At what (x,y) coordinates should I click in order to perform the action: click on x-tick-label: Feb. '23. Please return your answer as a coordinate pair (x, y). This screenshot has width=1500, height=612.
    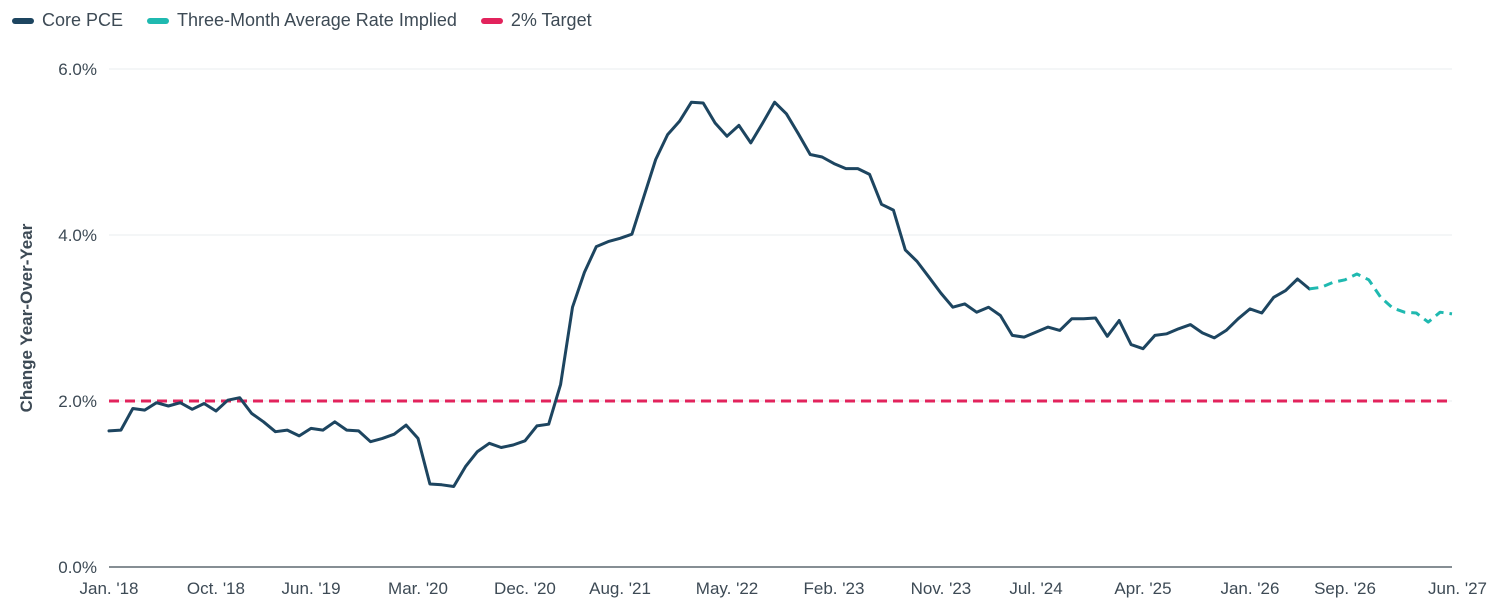
    Looking at the image, I should click on (834, 588).